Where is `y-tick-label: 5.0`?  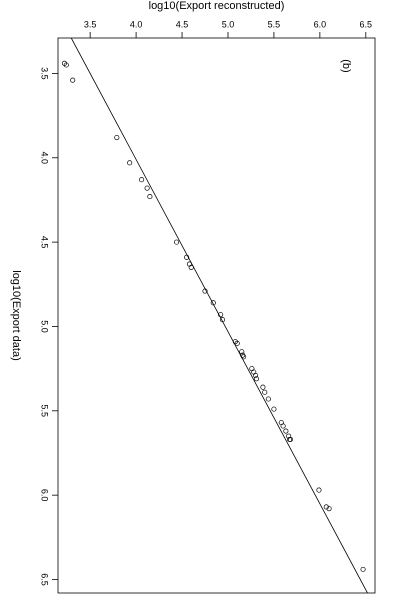
y-tick-label: 5.0 is located at coordinates (228, 24).